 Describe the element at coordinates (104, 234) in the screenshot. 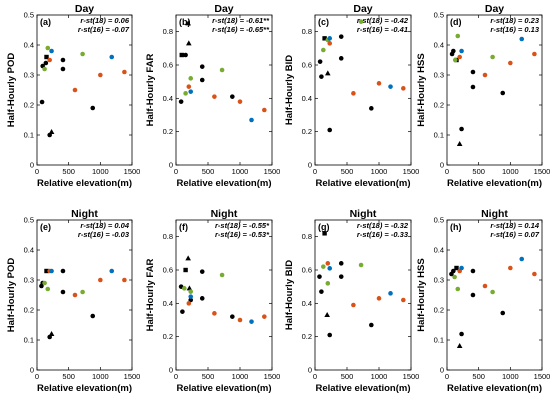

I see `correlation-text: r-st(16) = -0.03` at that location.